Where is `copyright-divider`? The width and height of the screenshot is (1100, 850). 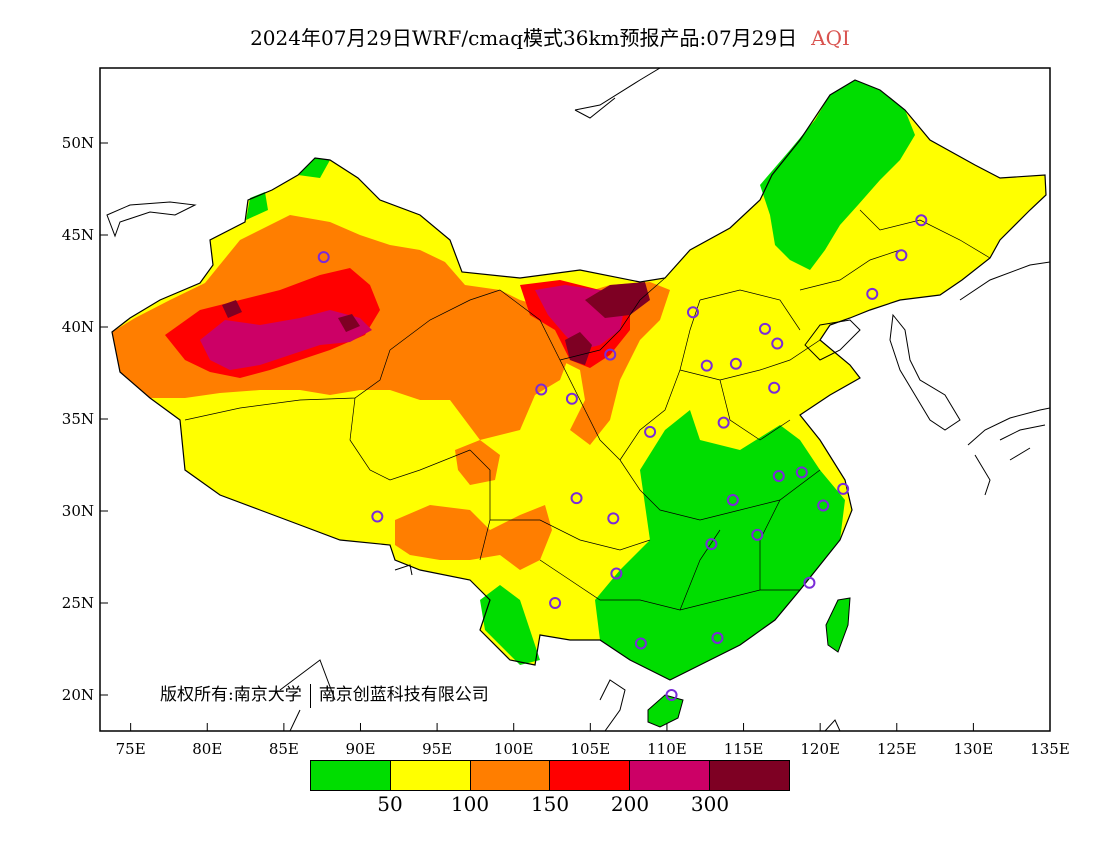
copyright-divider is located at coordinates (310, 695).